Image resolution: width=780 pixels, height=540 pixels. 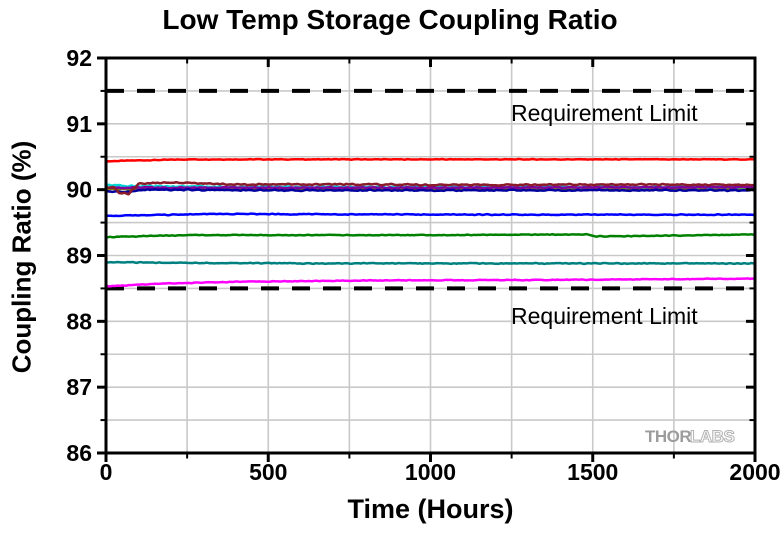 I want to click on thorlabs-watermark: THOR LABS, so click(x=700, y=439).